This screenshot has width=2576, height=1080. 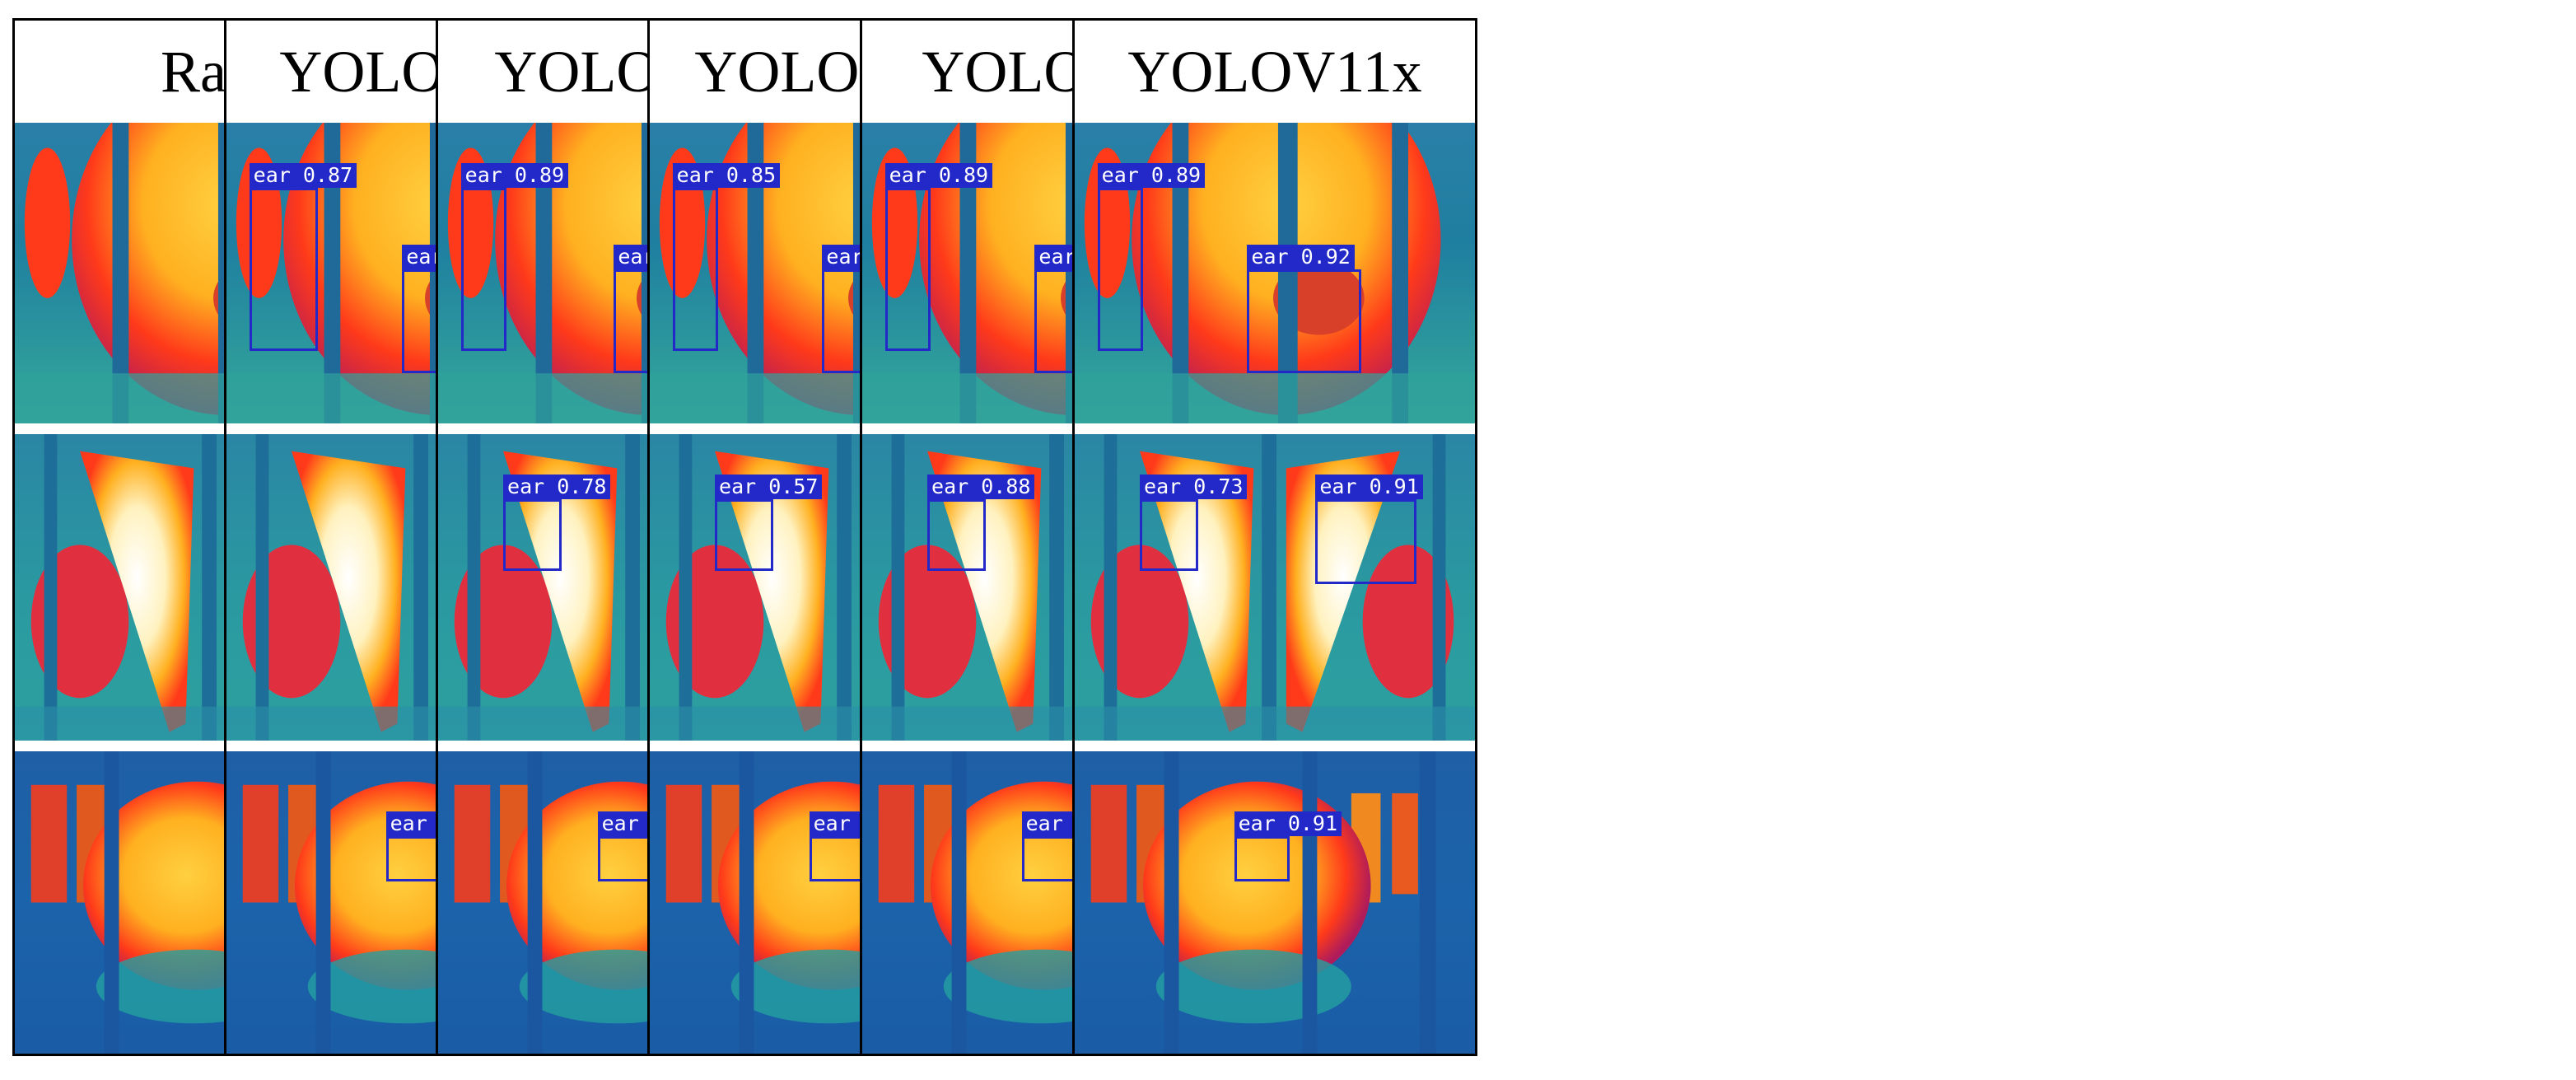 I want to click on detection-label: ear 0.85, so click(x=726, y=176).